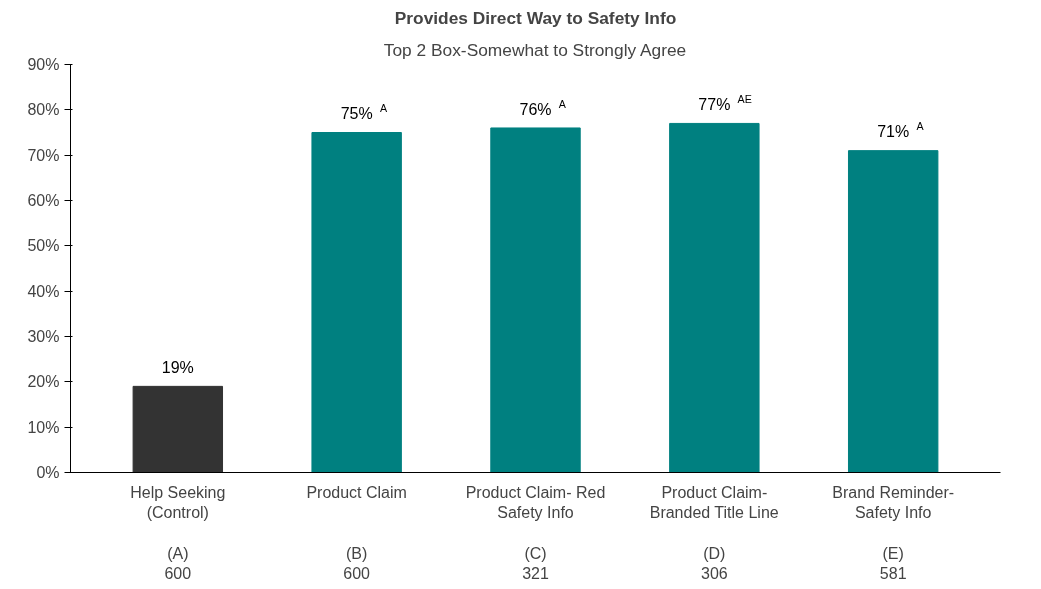 The height and width of the screenshot is (589, 1041). I want to click on category-label: Product Claim (B) 600, so click(356, 533).